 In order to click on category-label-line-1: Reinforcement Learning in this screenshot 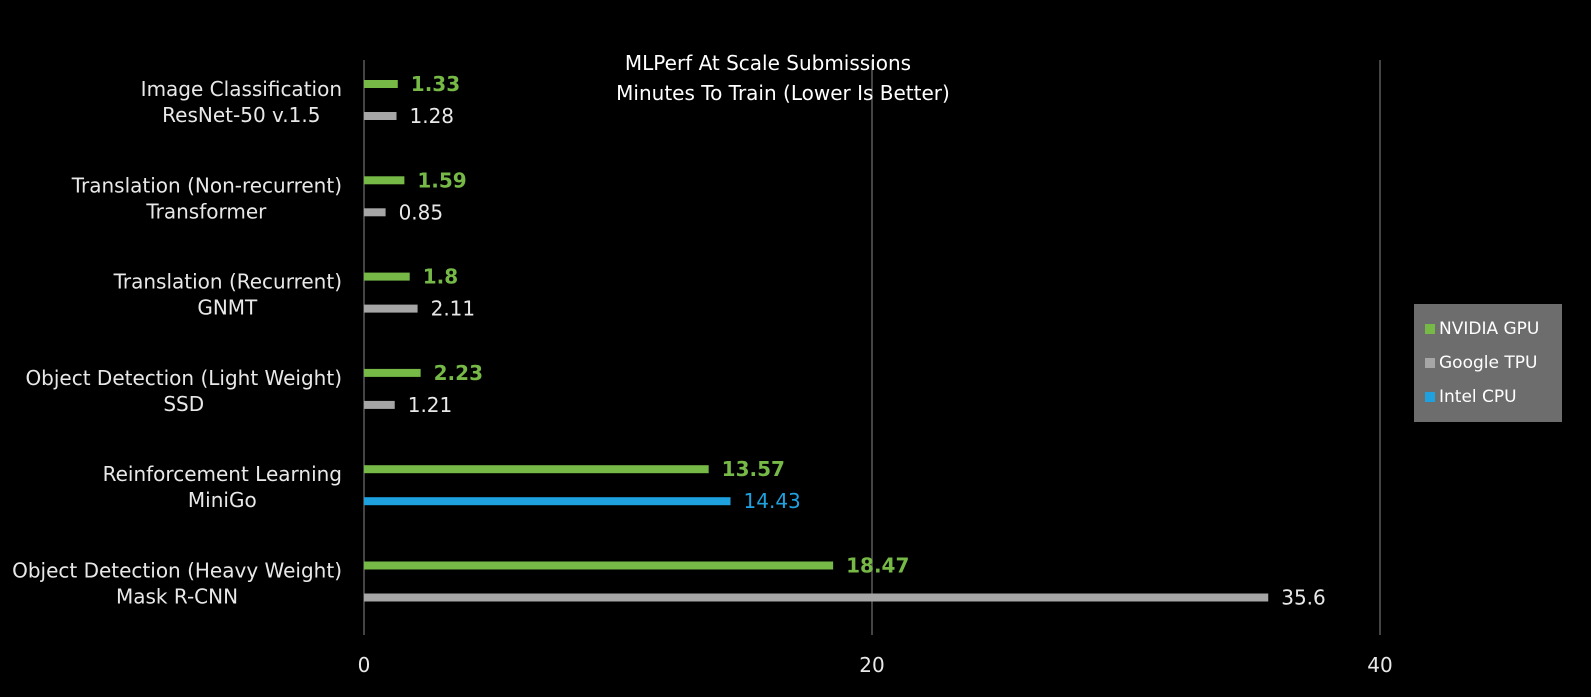, I will do `click(222, 474)`.